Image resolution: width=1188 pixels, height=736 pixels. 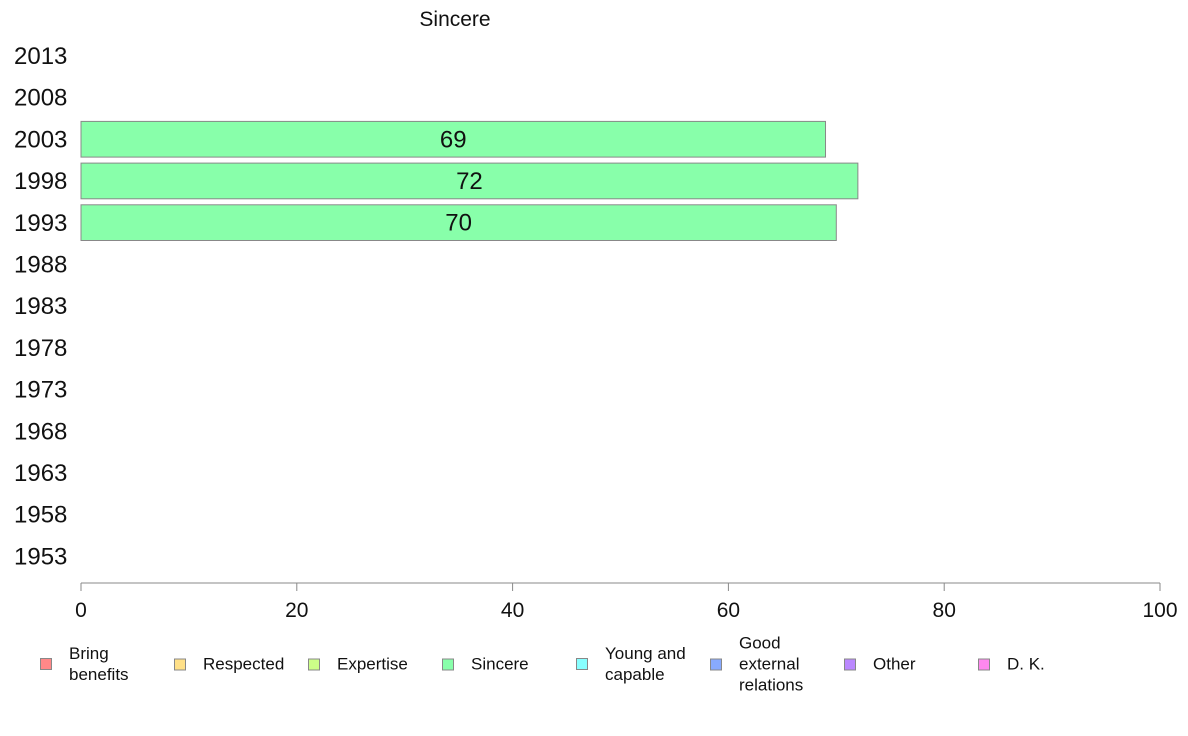 I want to click on legend-label: Good external relations, so click(x=771, y=664).